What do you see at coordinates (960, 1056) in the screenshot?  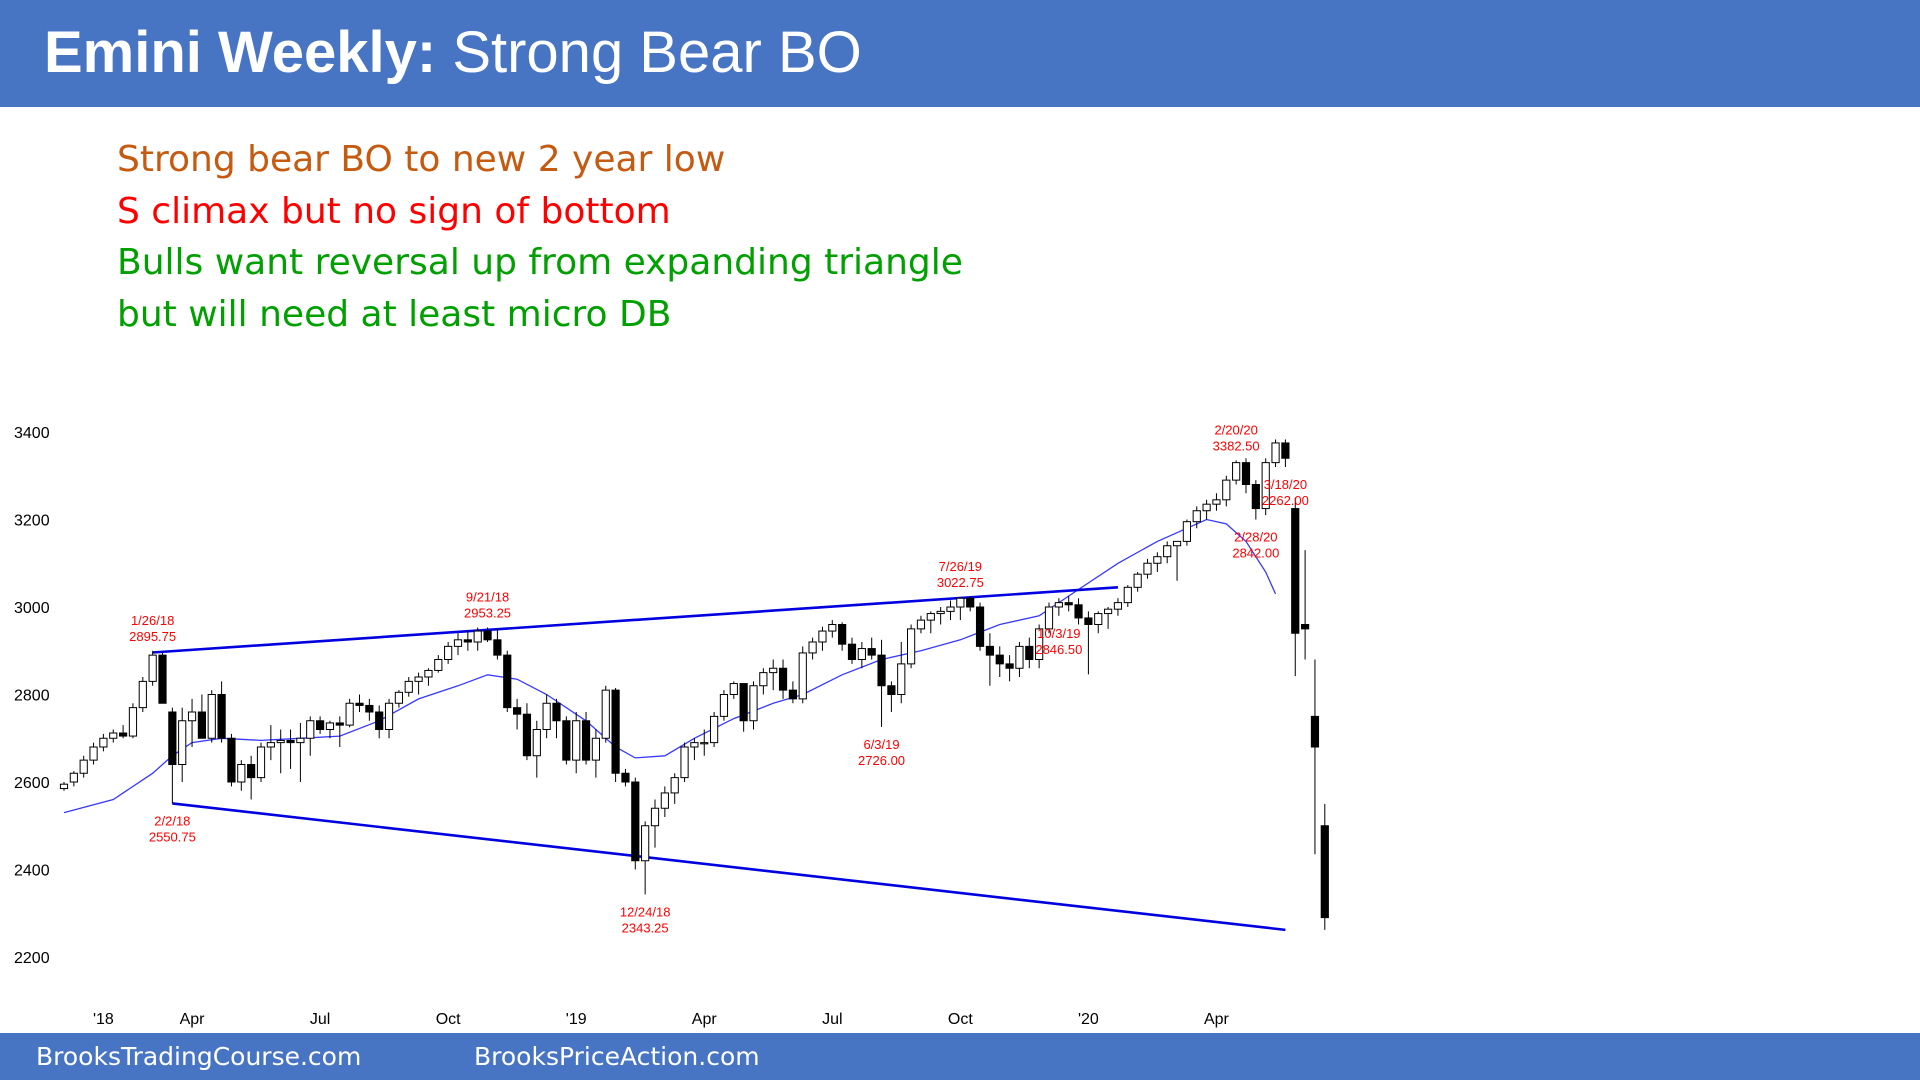 I see `footer-banner` at bounding box center [960, 1056].